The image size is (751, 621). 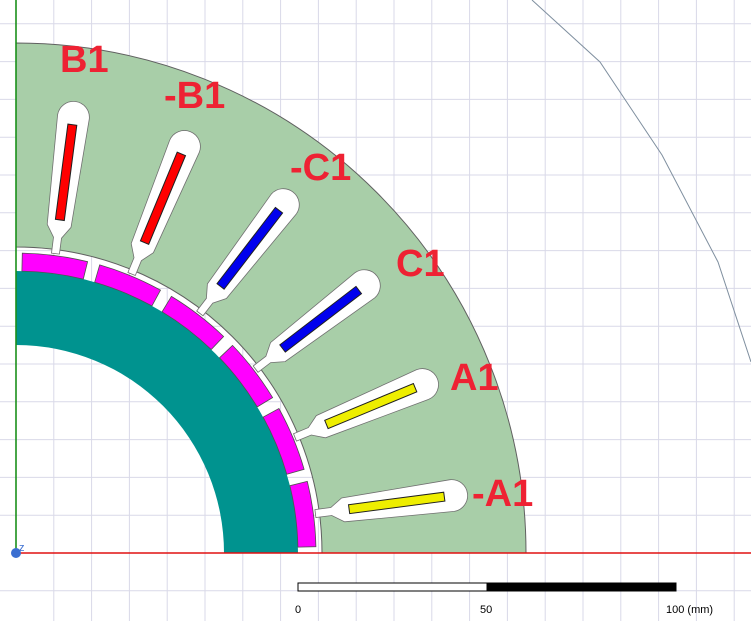 What do you see at coordinates (320, 168) in the screenshot?
I see `phase-label-neg-c1: -C1` at bounding box center [320, 168].